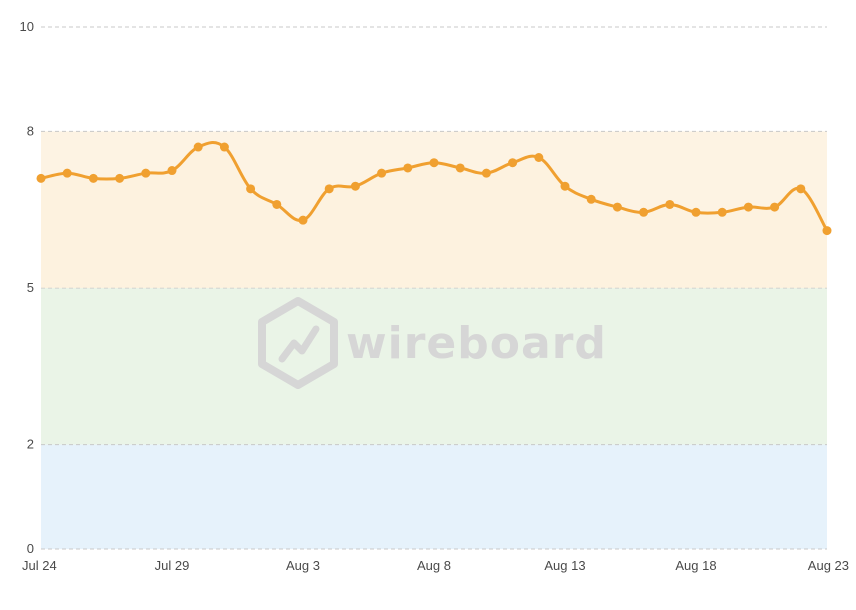 This screenshot has width=856, height=610. What do you see at coordinates (39, 565) in the screenshot?
I see `x-tick-label: Jul 24` at bounding box center [39, 565].